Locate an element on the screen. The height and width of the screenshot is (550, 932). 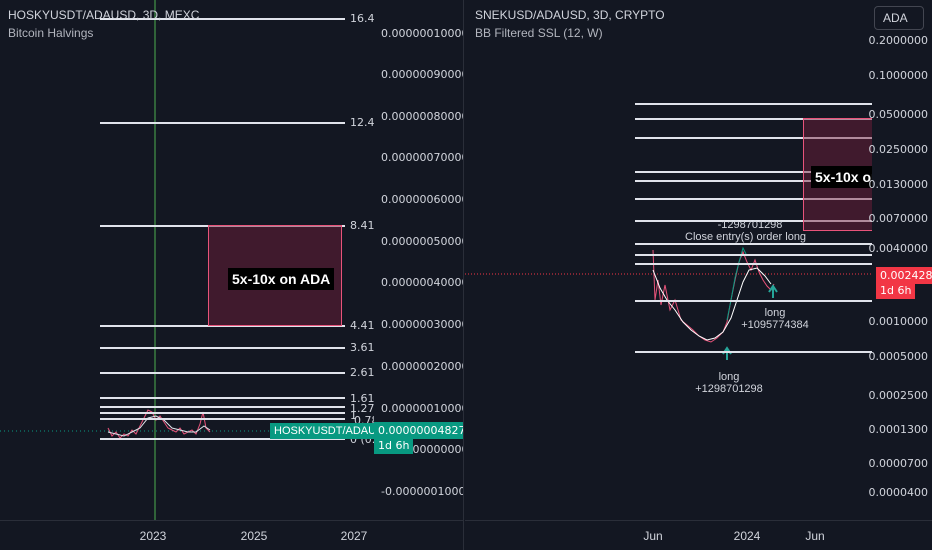
left-time-axis: 2023 2025 2027 is located at coordinates (231, 535).